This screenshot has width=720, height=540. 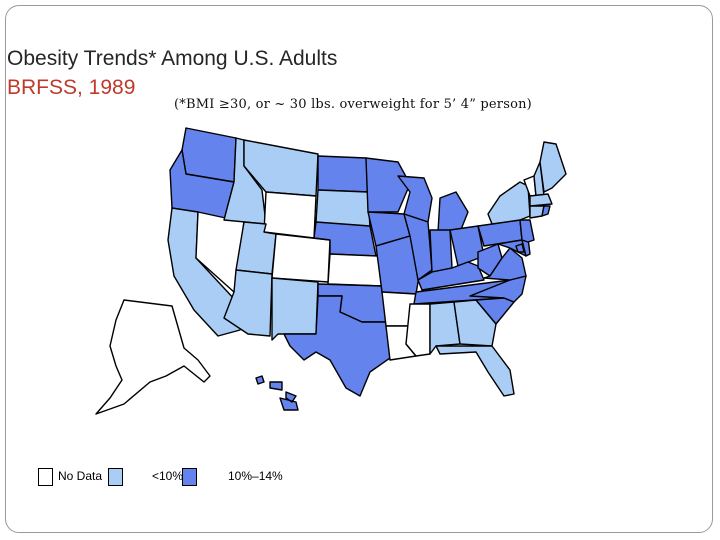 What do you see at coordinates (527, 231) in the screenshot?
I see `state-NJ` at bounding box center [527, 231].